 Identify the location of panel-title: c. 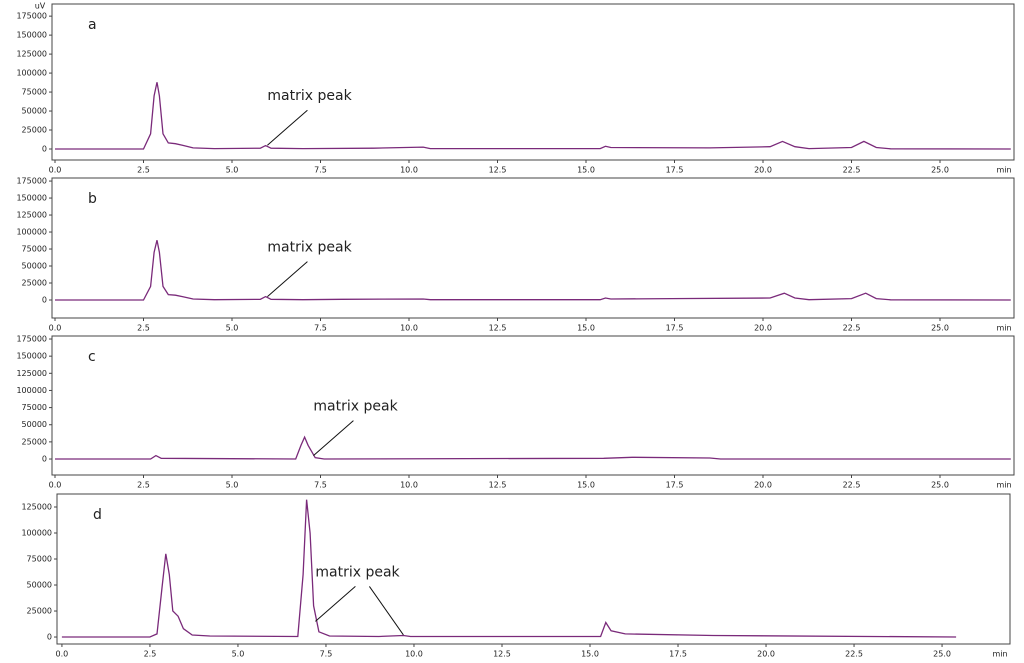
(92, 357).